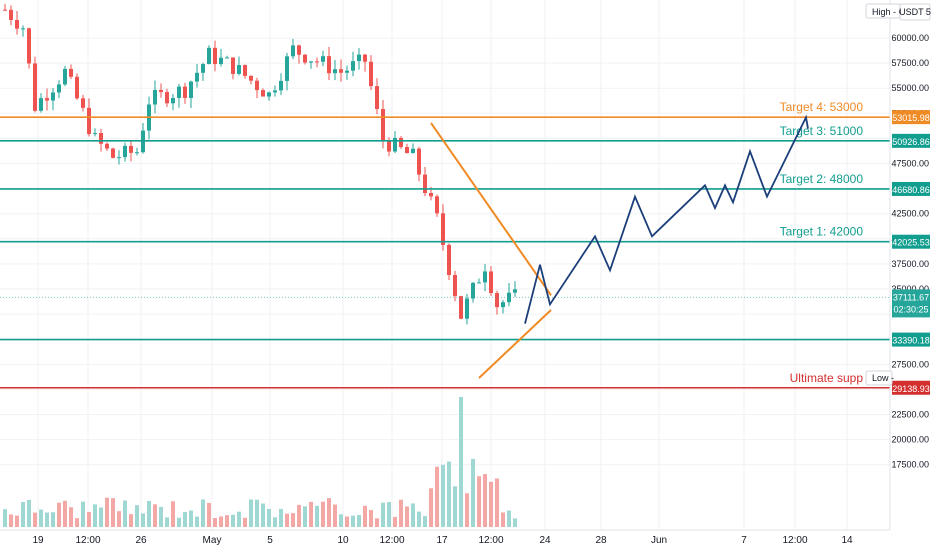 Image resolution: width=932 pixels, height=555 pixels. Describe the element at coordinates (910, 440) in the screenshot. I see `price-axis-tick: 20000.00` at that location.